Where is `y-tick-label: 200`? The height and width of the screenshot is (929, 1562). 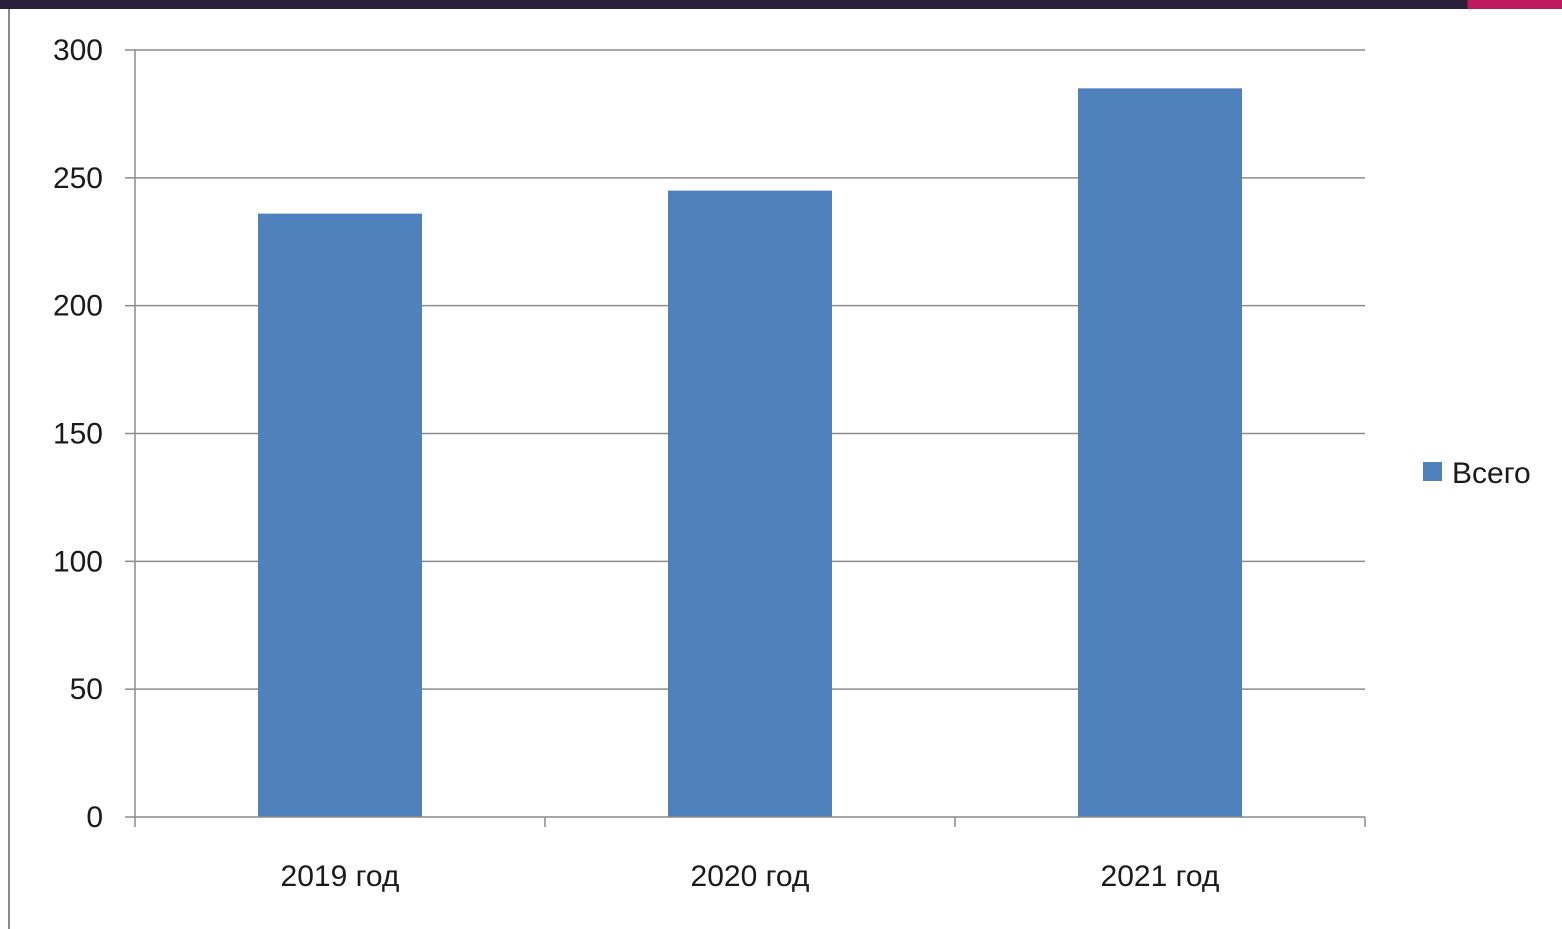
y-tick-label: 200 is located at coordinates (78, 306).